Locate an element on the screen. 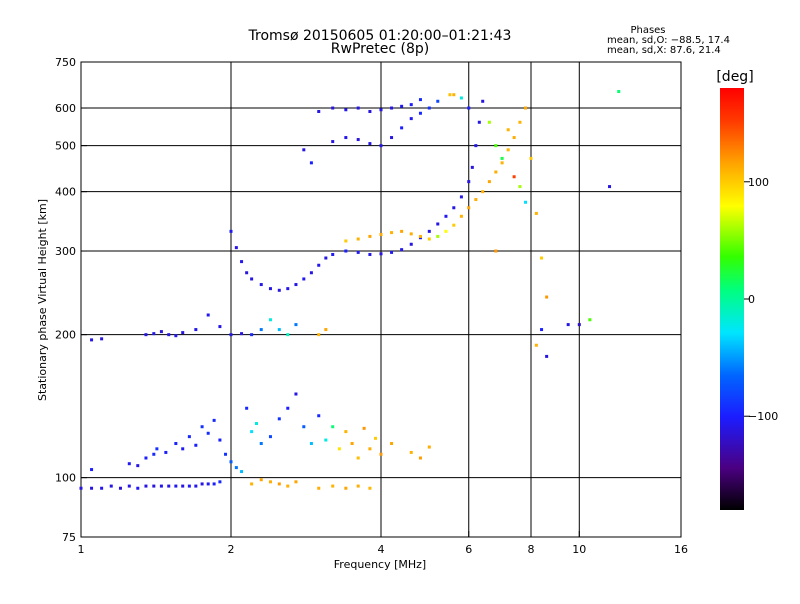 The width and height of the screenshot is (800, 604). colorbar-tick-label: 100 is located at coordinates (758, 182).